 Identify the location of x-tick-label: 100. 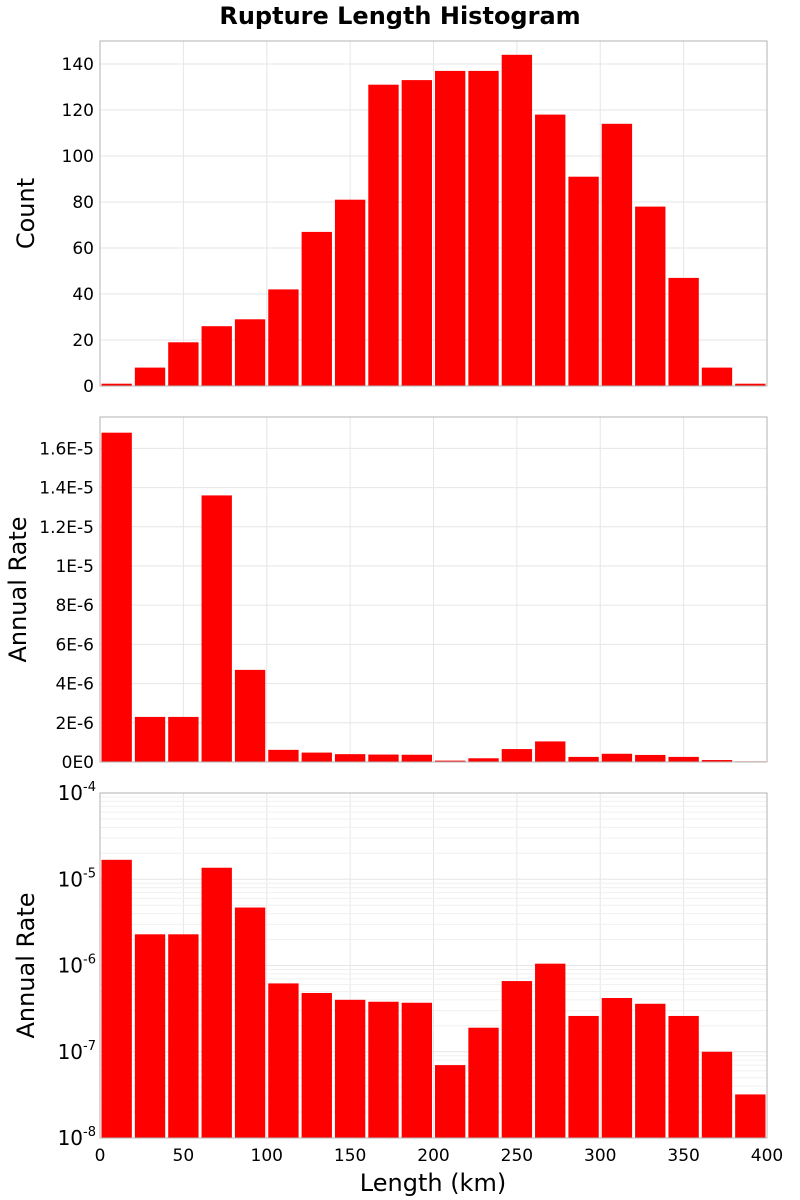
(267, 1156).